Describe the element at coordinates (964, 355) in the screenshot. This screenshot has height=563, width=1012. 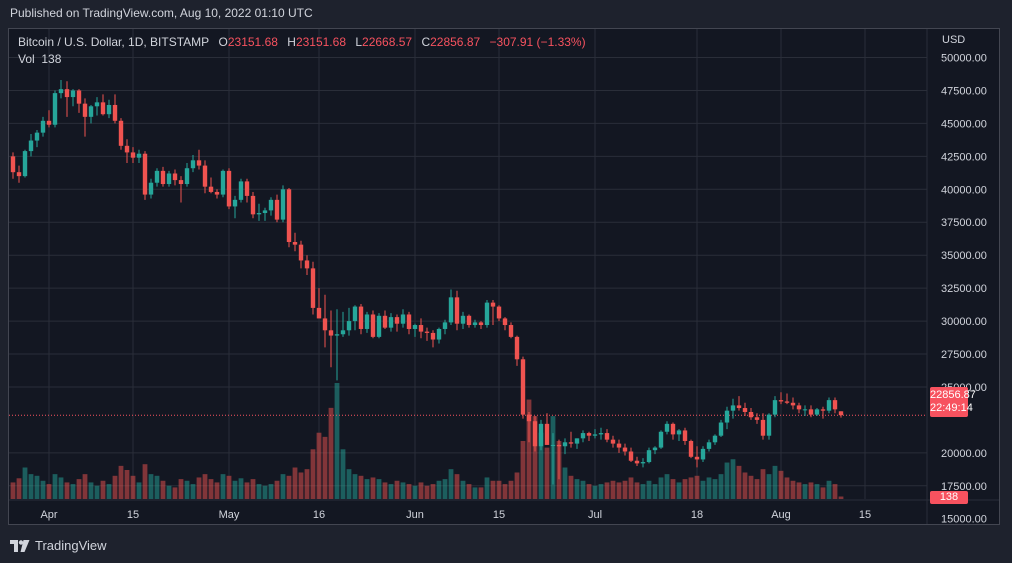
I see `y-tick-label: 27500.00` at that location.